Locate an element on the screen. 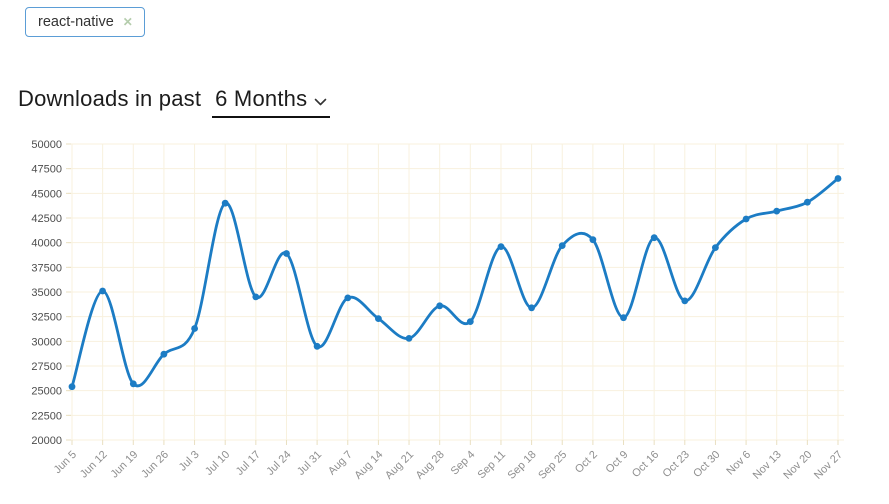 Image resolution: width=889 pixels, height=504 pixels. y-axis-label: 35000 is located at coordinates (46, 293).